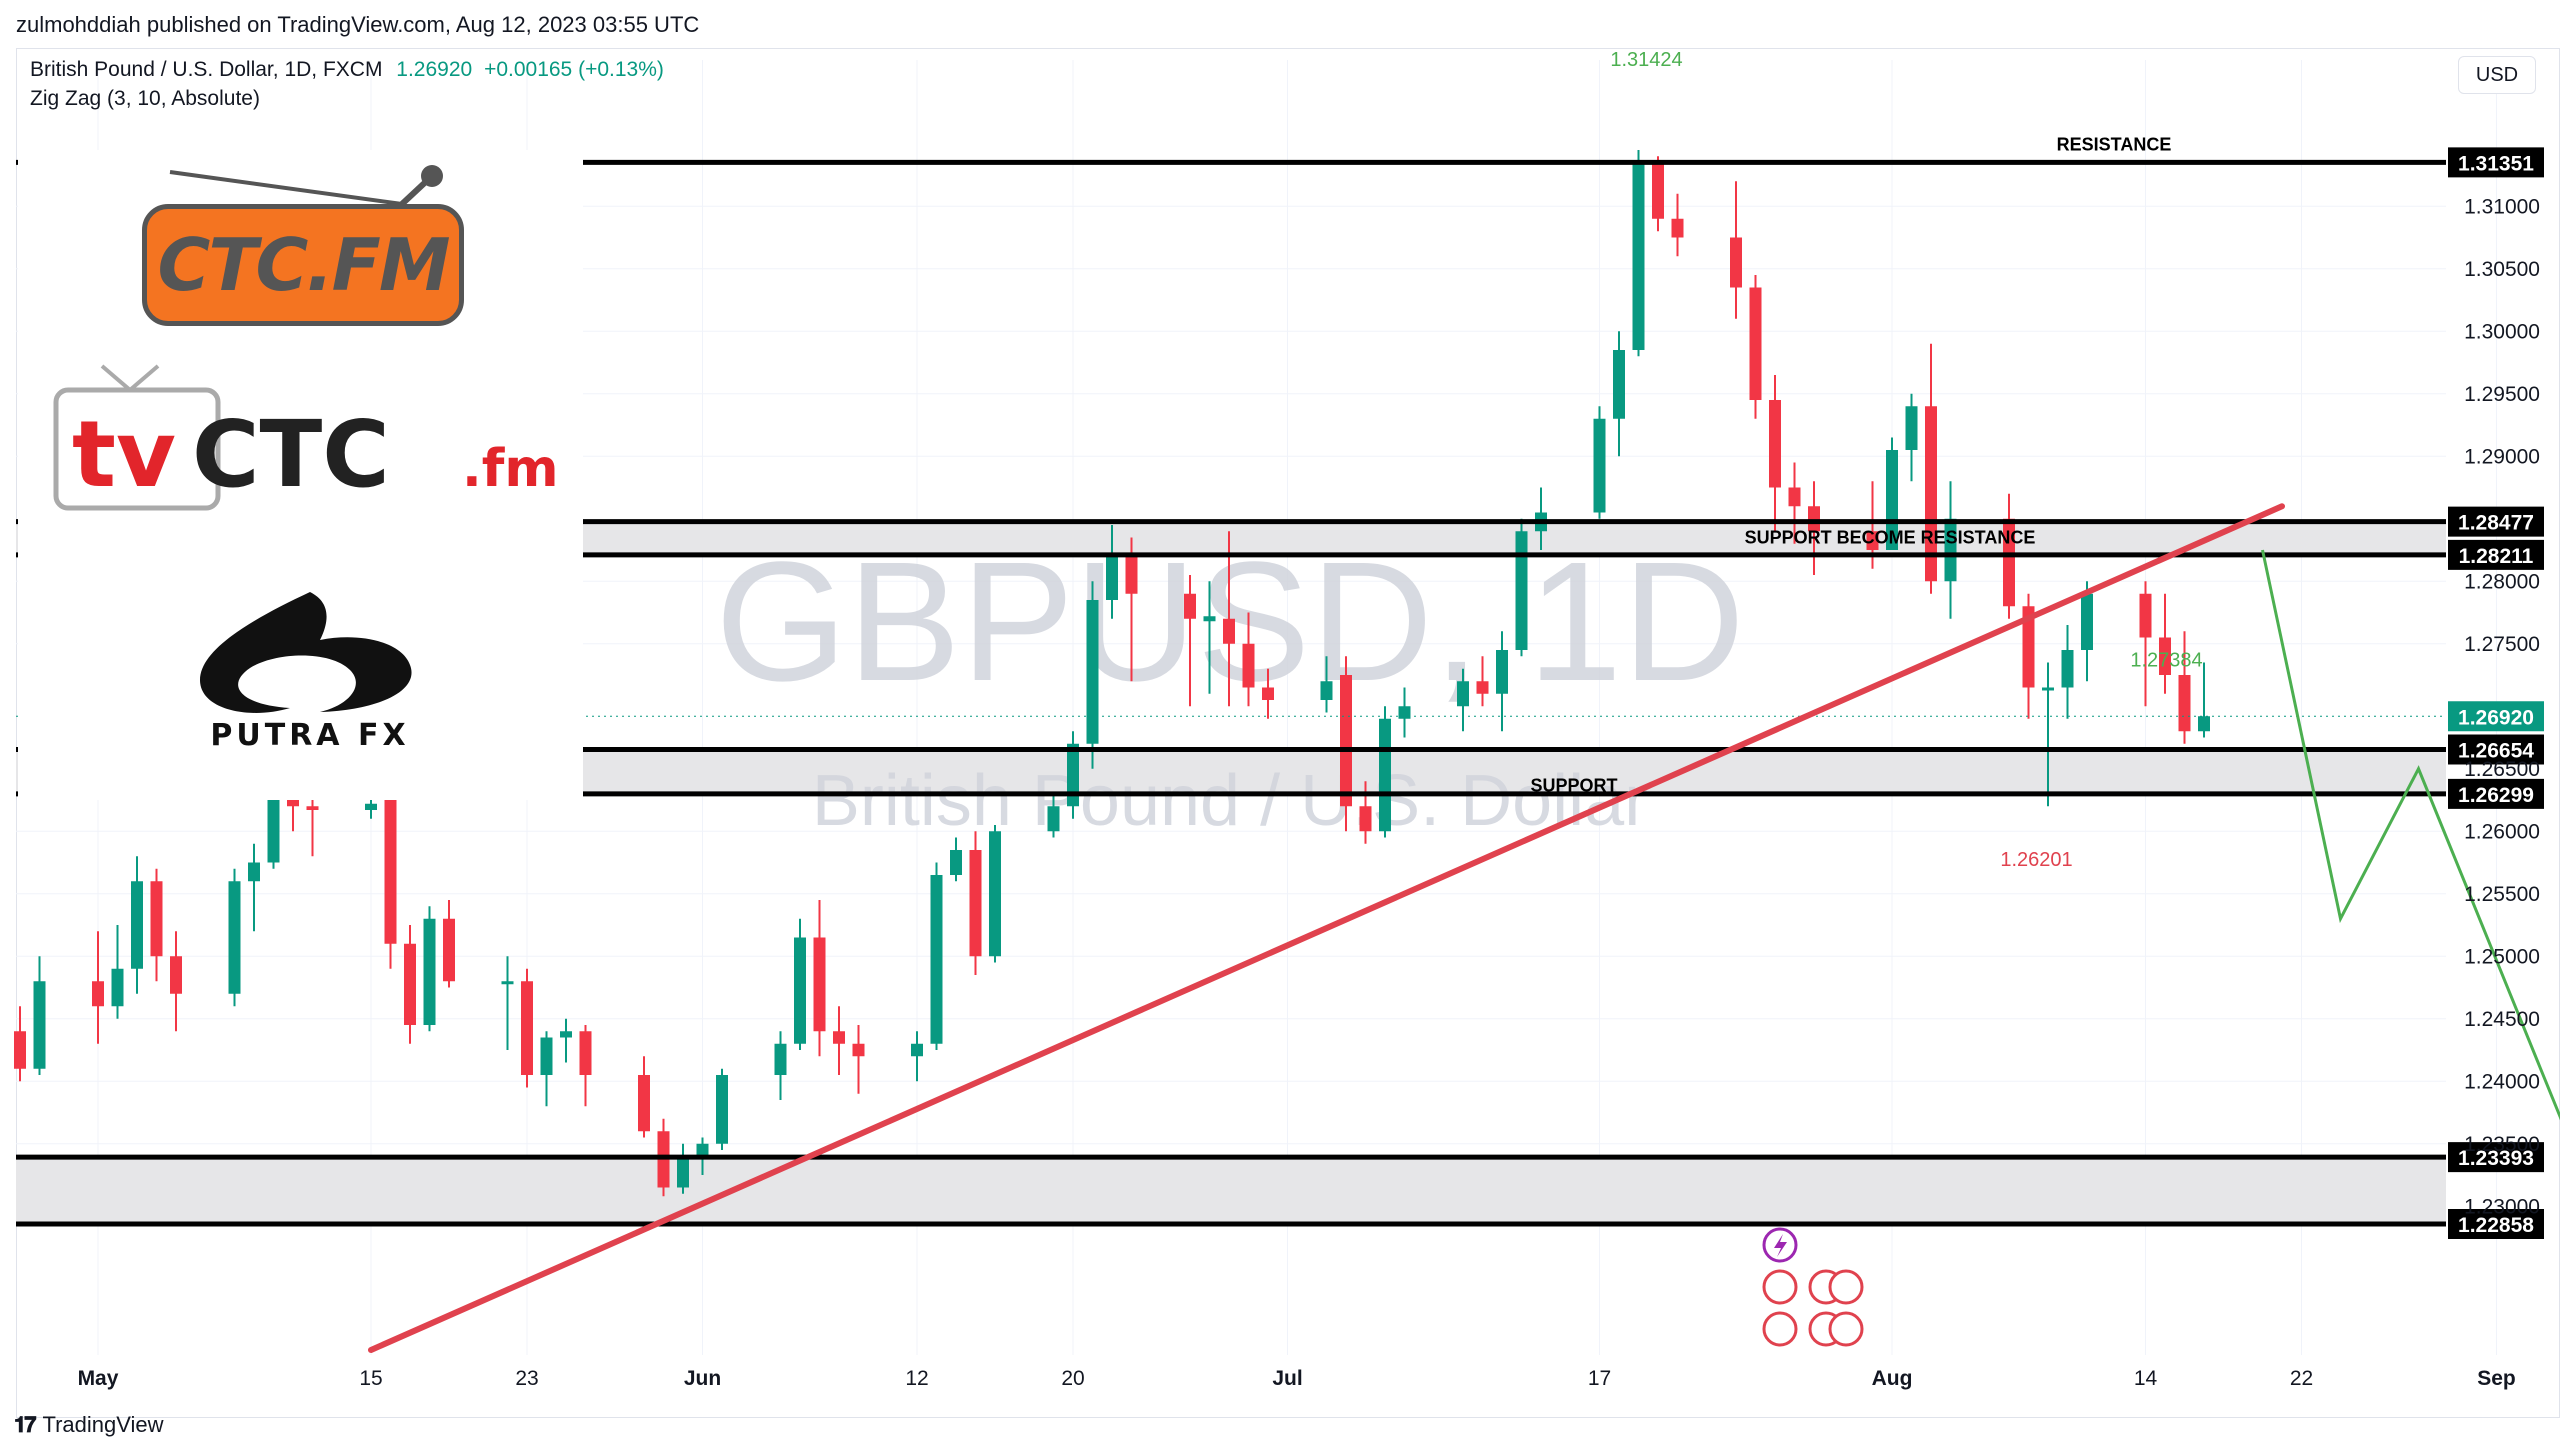  Describe the element at coordinates (206, 69) in the screenshot. I see `legend-symbol: British Pound / U.S. Dollar, 1D, FXCM` at that location.